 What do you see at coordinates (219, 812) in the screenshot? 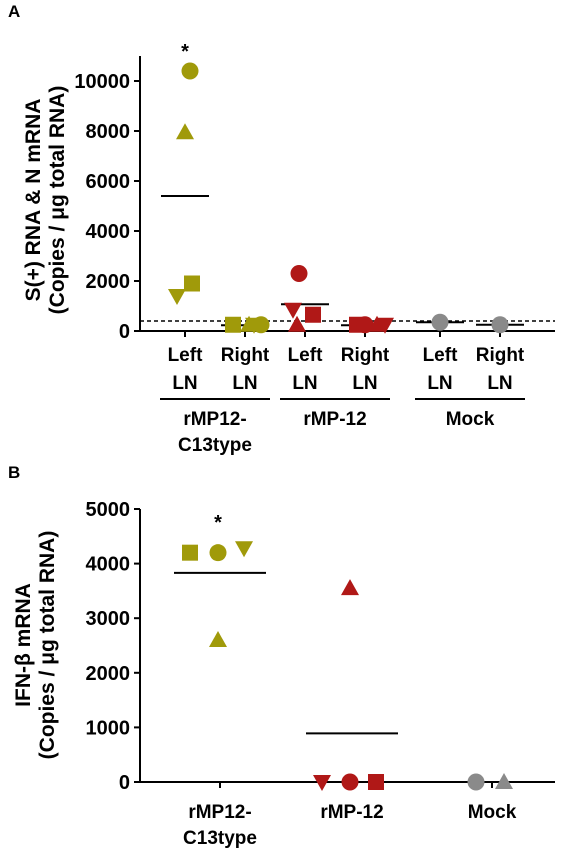
I see `panel-b-category-label: rMP12-` at bounding box center [219, 812].